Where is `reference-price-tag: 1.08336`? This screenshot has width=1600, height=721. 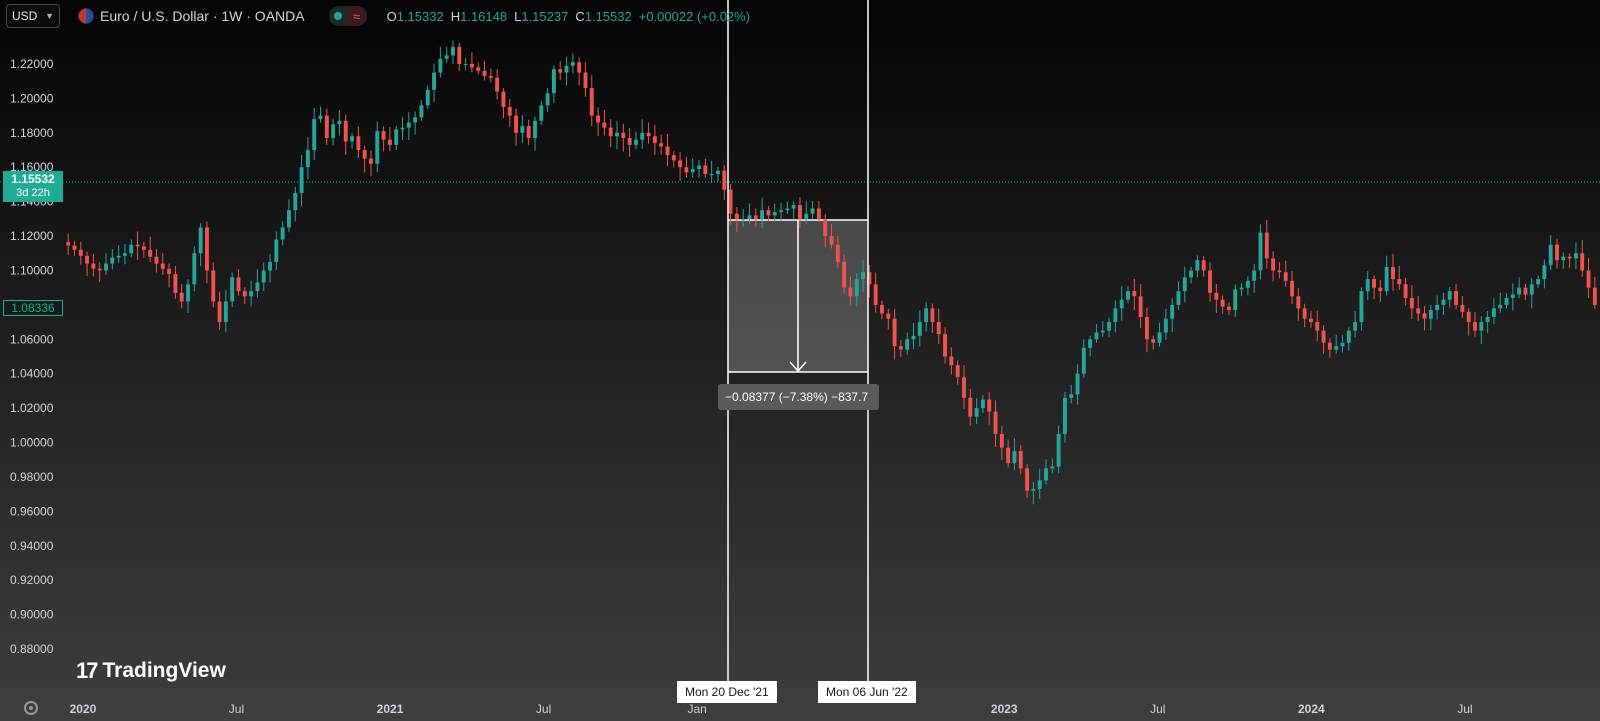 reference-price-tag: 1.08336 is located at coordinates (33, 308).